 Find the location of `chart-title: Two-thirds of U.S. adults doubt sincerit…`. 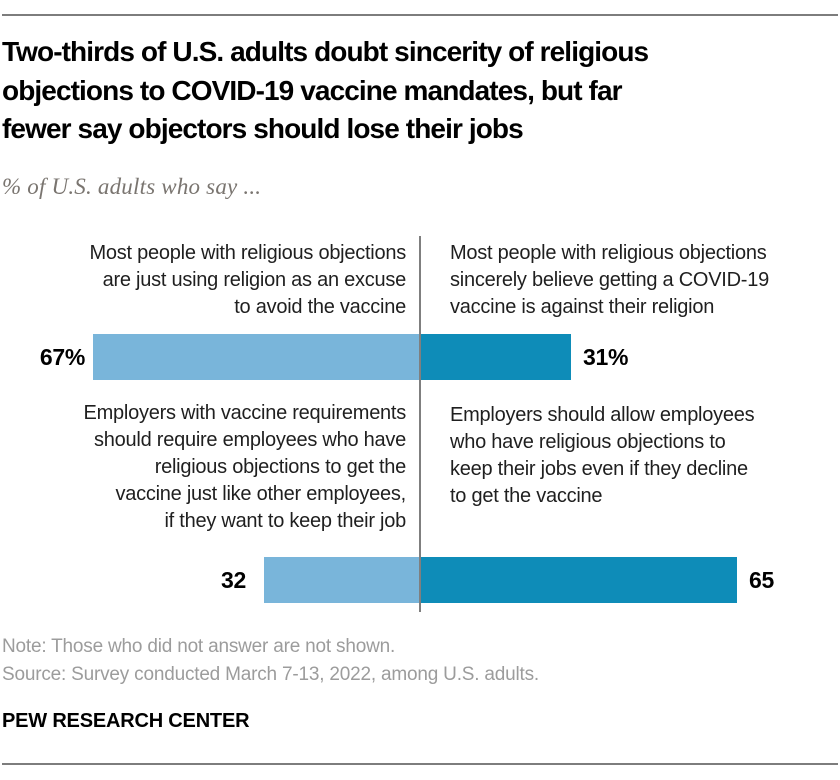

chart-title: Two-thirds of U.S. adults doubt sincerit… is located at coordinates (325, 90).